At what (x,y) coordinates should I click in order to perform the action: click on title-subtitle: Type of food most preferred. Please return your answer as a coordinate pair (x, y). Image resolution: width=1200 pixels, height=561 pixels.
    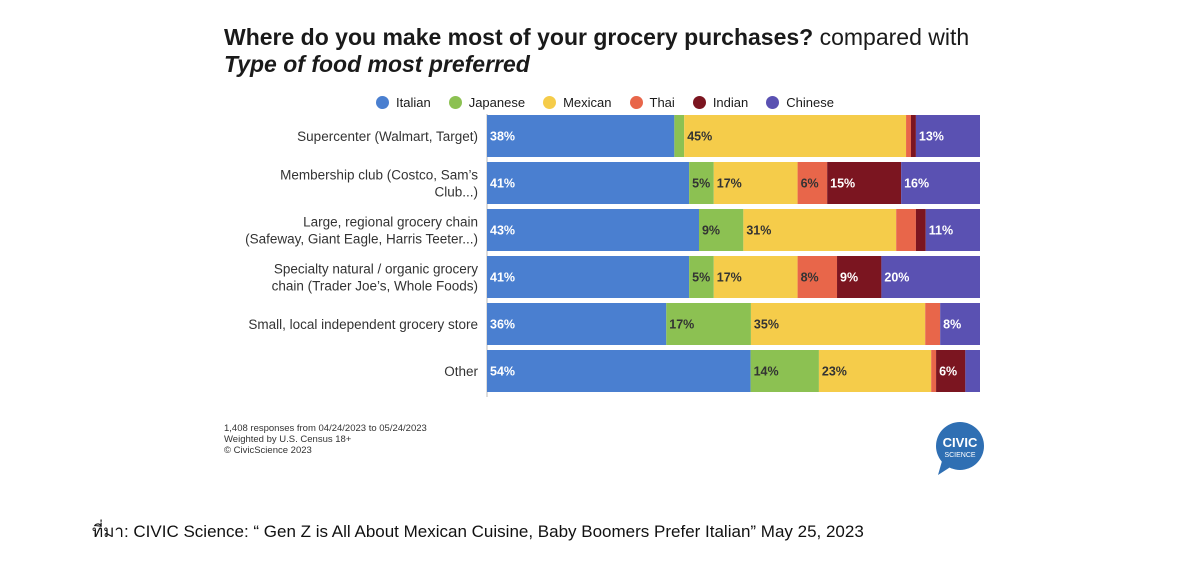
    Looking at the image, I should click on (377, 64).